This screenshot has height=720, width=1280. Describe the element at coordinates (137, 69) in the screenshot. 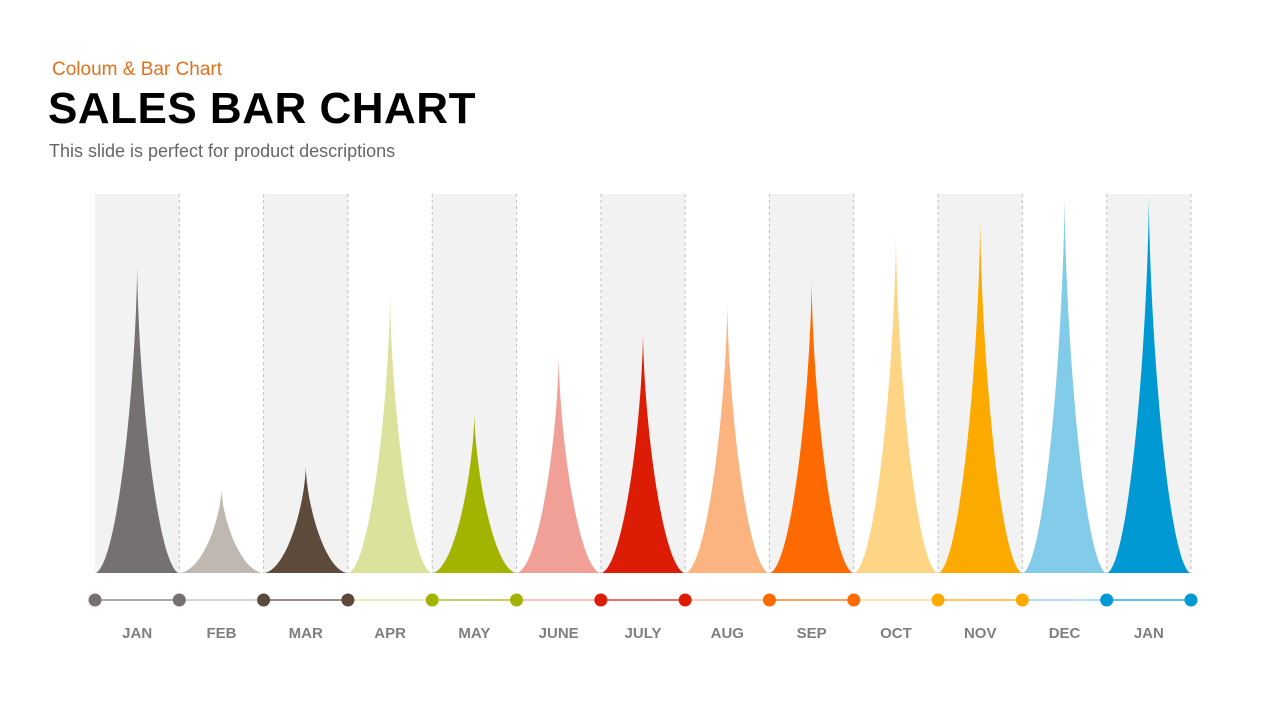

I see `slide-kicker: Coloum & Bar Chart` at that location.